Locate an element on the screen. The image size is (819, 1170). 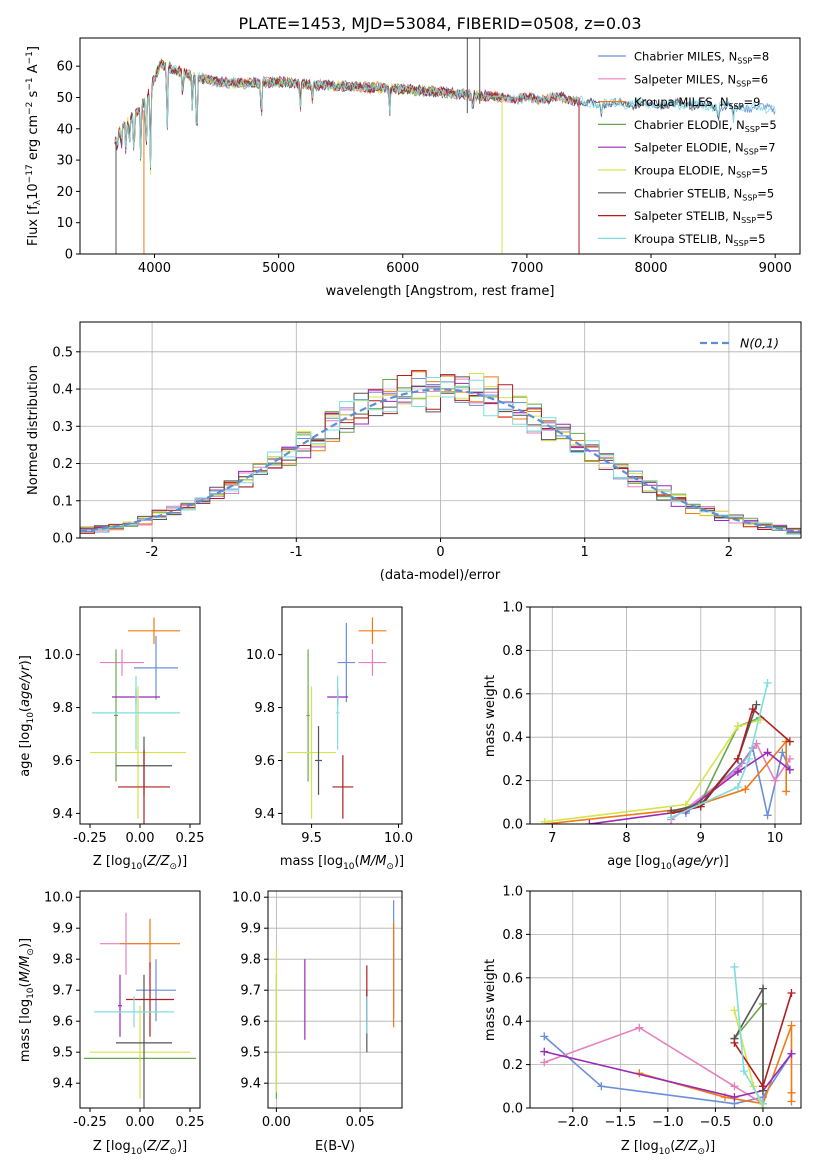
x-axis-label-part: Z/Z is located at coordinates (158, 1146).